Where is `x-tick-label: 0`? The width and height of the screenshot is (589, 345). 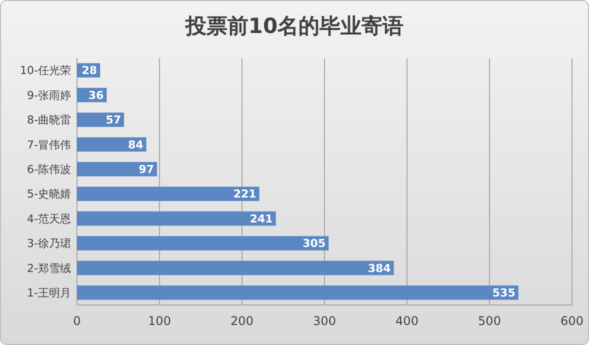
x-tick-label: 0 is located at coordinates (77, 321).